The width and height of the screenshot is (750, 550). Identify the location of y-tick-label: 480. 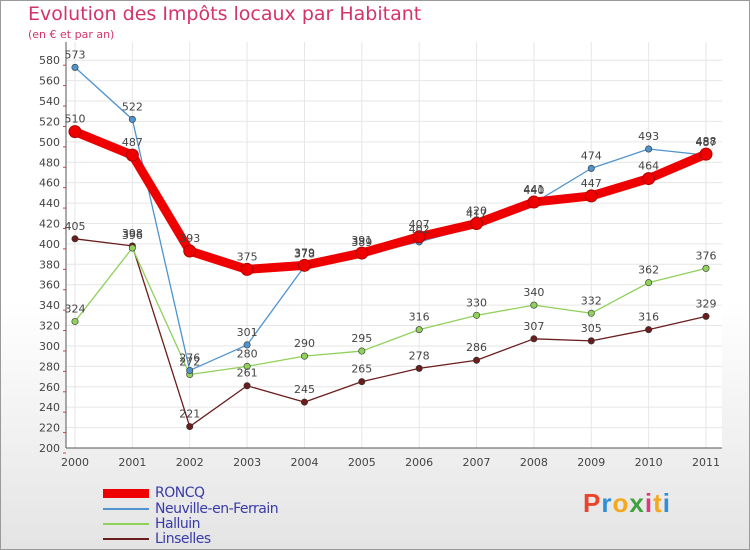
(49, 162).